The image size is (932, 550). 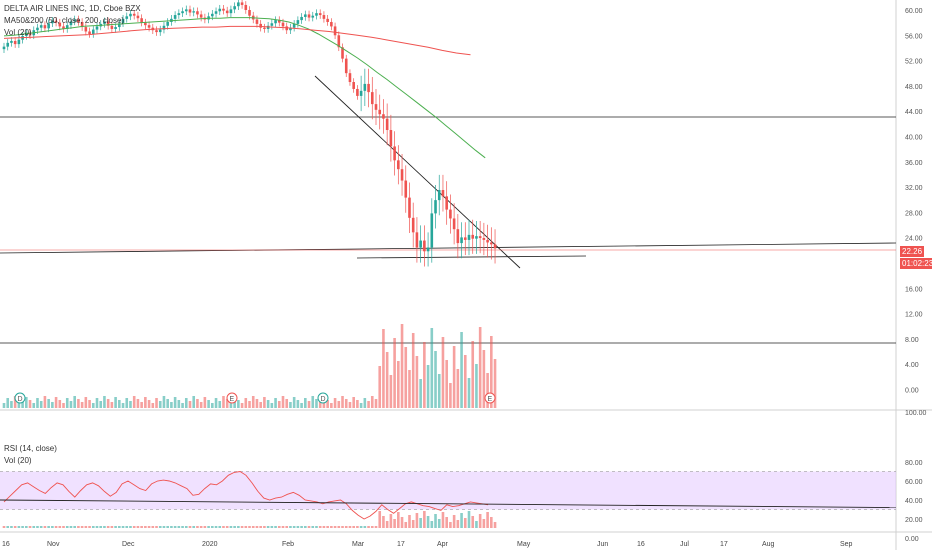 I want to click on rsi-tick-label: 0.00, so click(x=912, y=539).